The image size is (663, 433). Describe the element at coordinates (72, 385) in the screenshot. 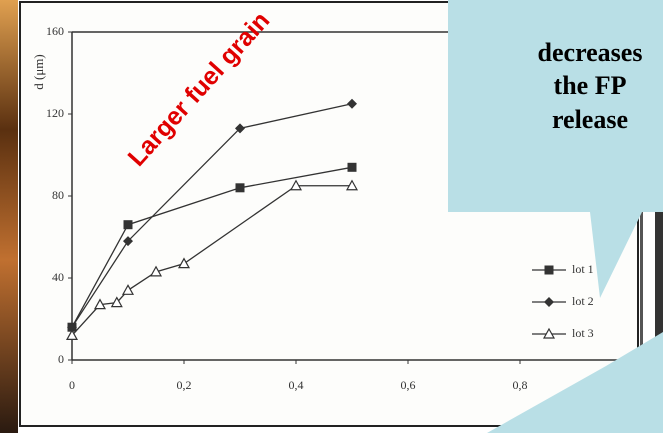

I see `x-tick-label: 0` at that location.